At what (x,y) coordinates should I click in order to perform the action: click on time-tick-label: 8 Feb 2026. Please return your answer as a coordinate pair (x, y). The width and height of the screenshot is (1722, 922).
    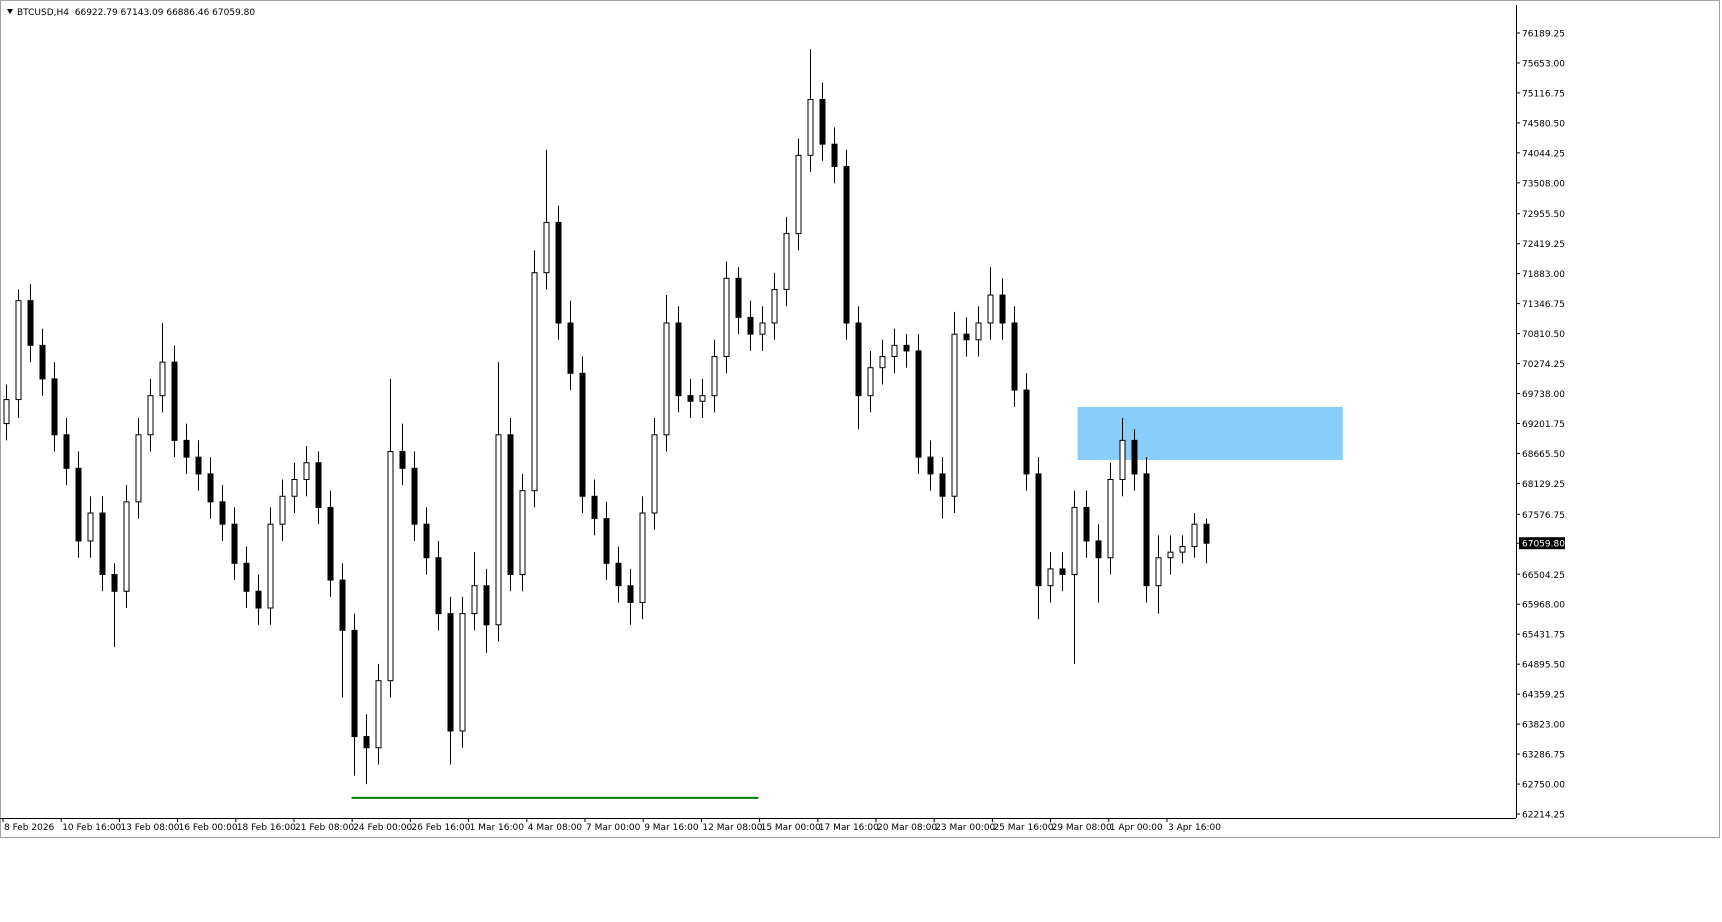
    Looking at the image, I should click on (29, 828).